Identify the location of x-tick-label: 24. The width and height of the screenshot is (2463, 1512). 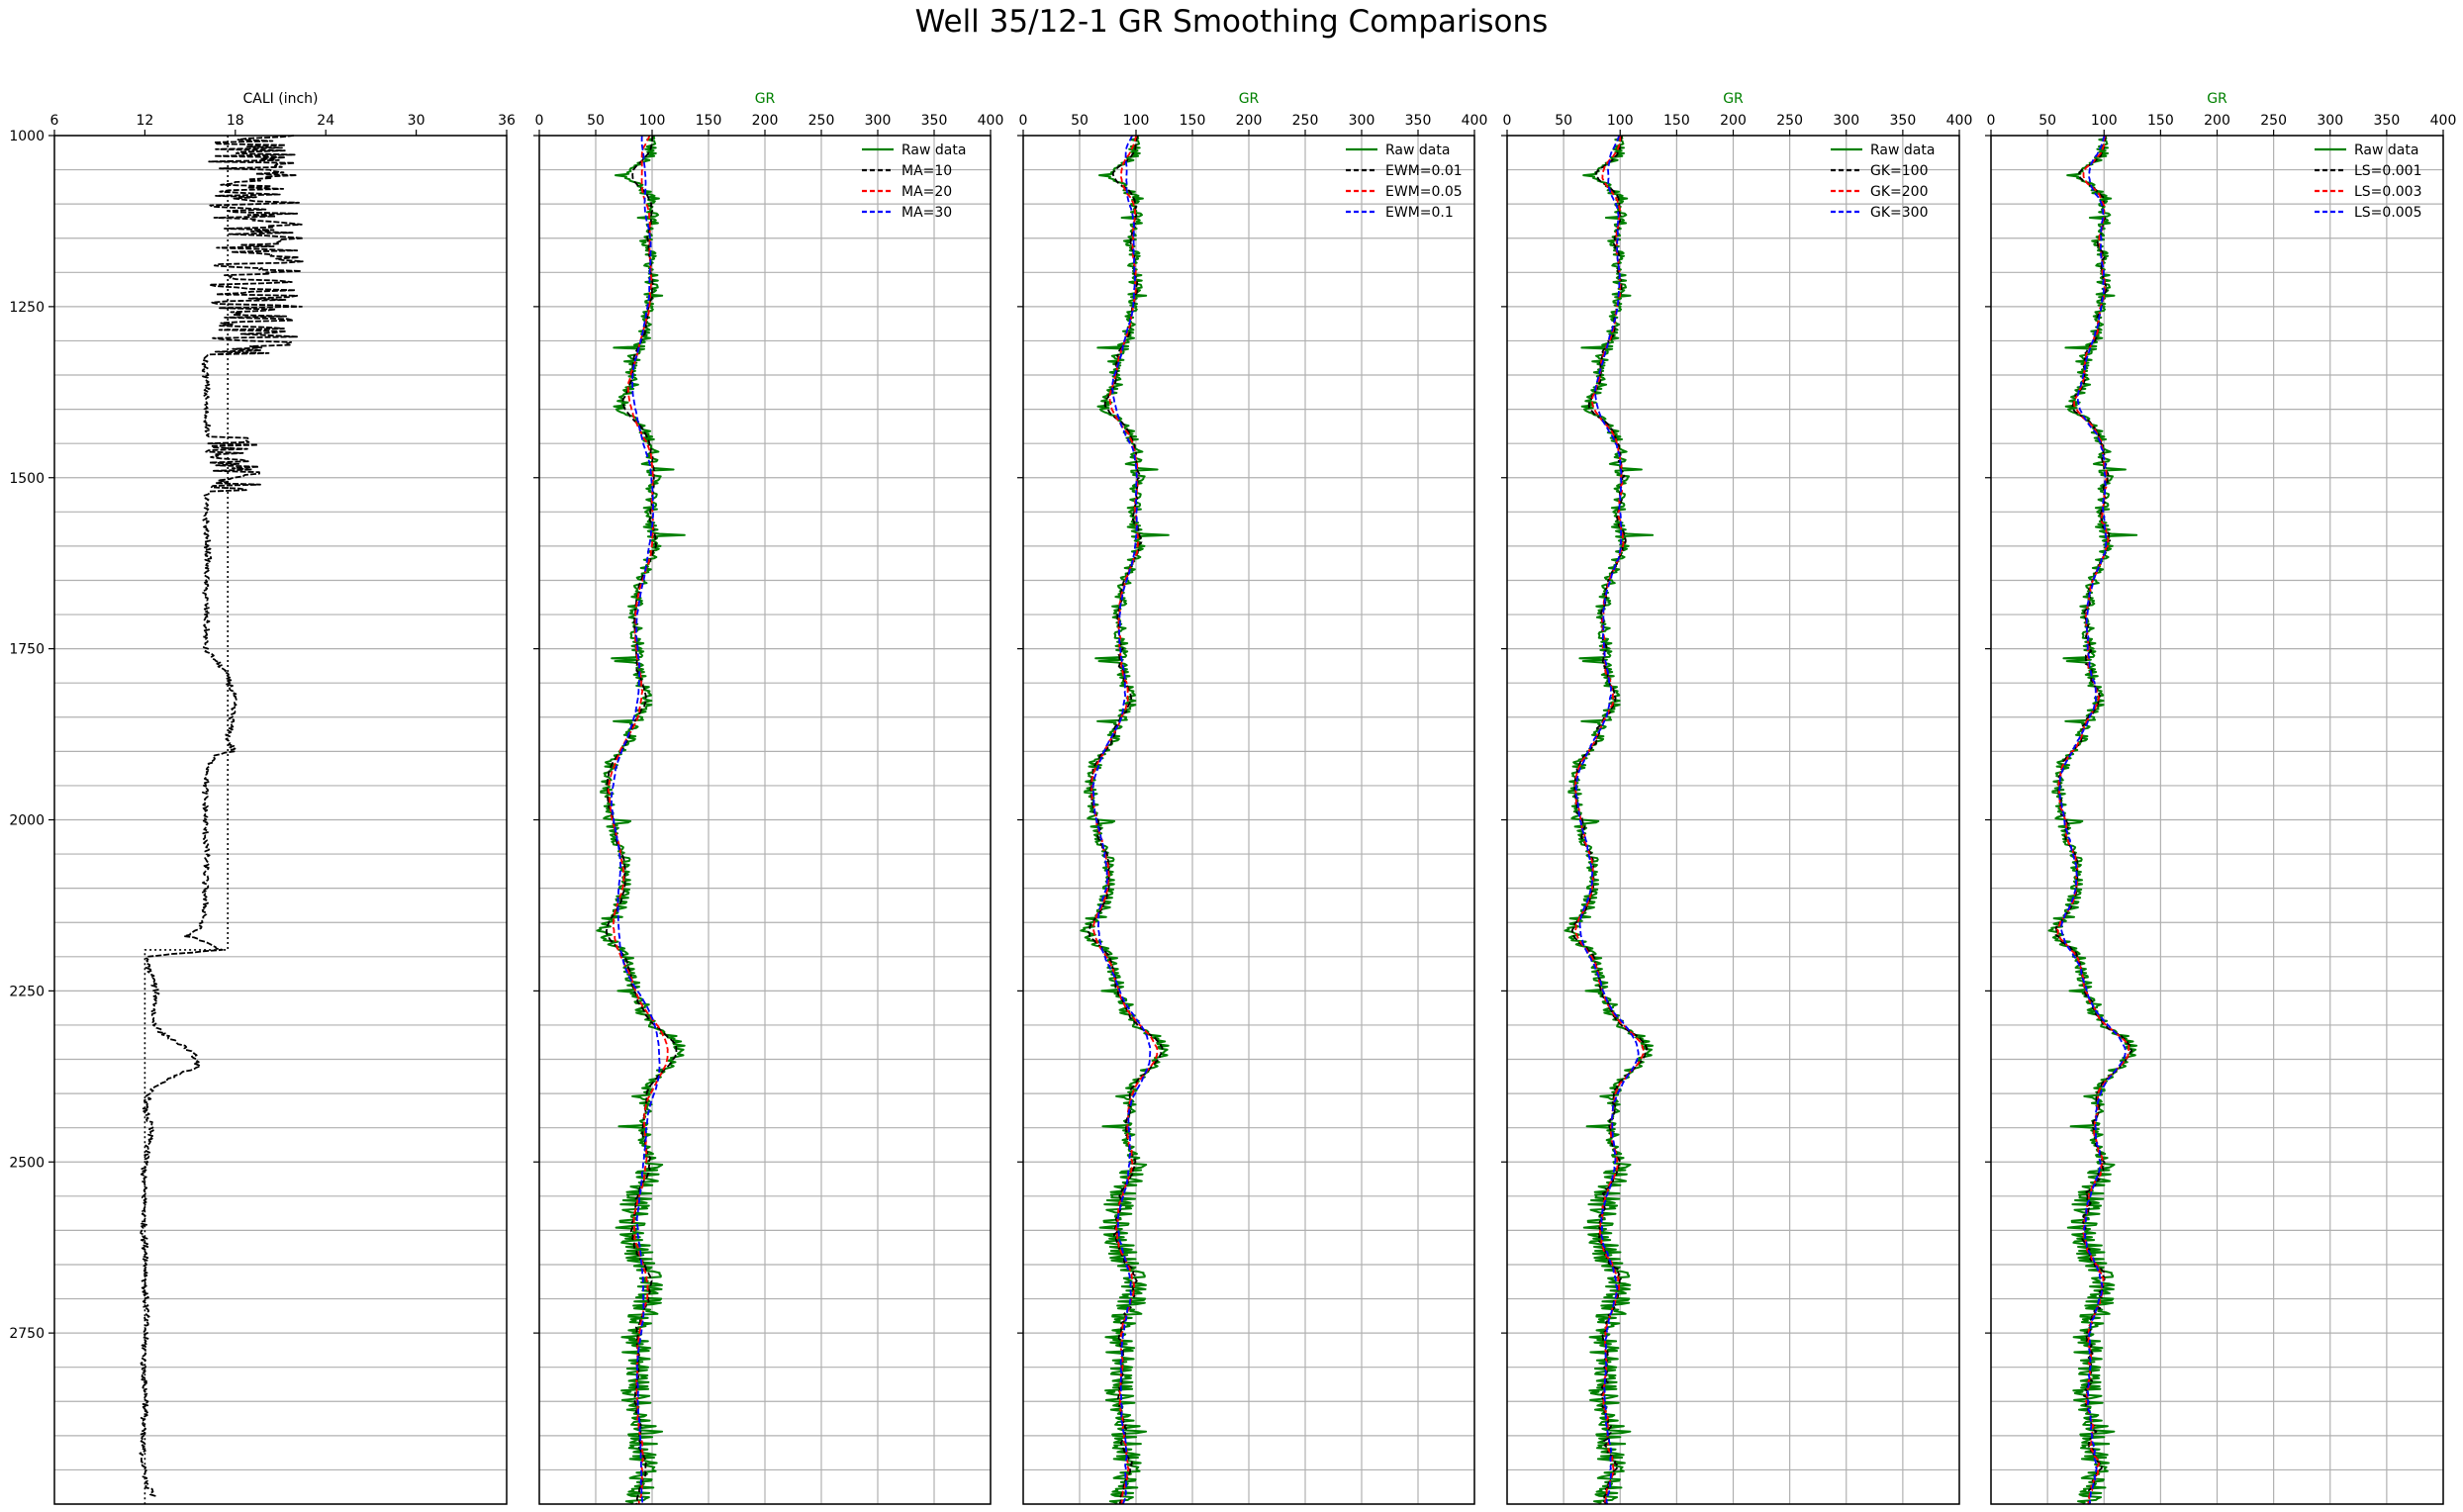
(325, 121).